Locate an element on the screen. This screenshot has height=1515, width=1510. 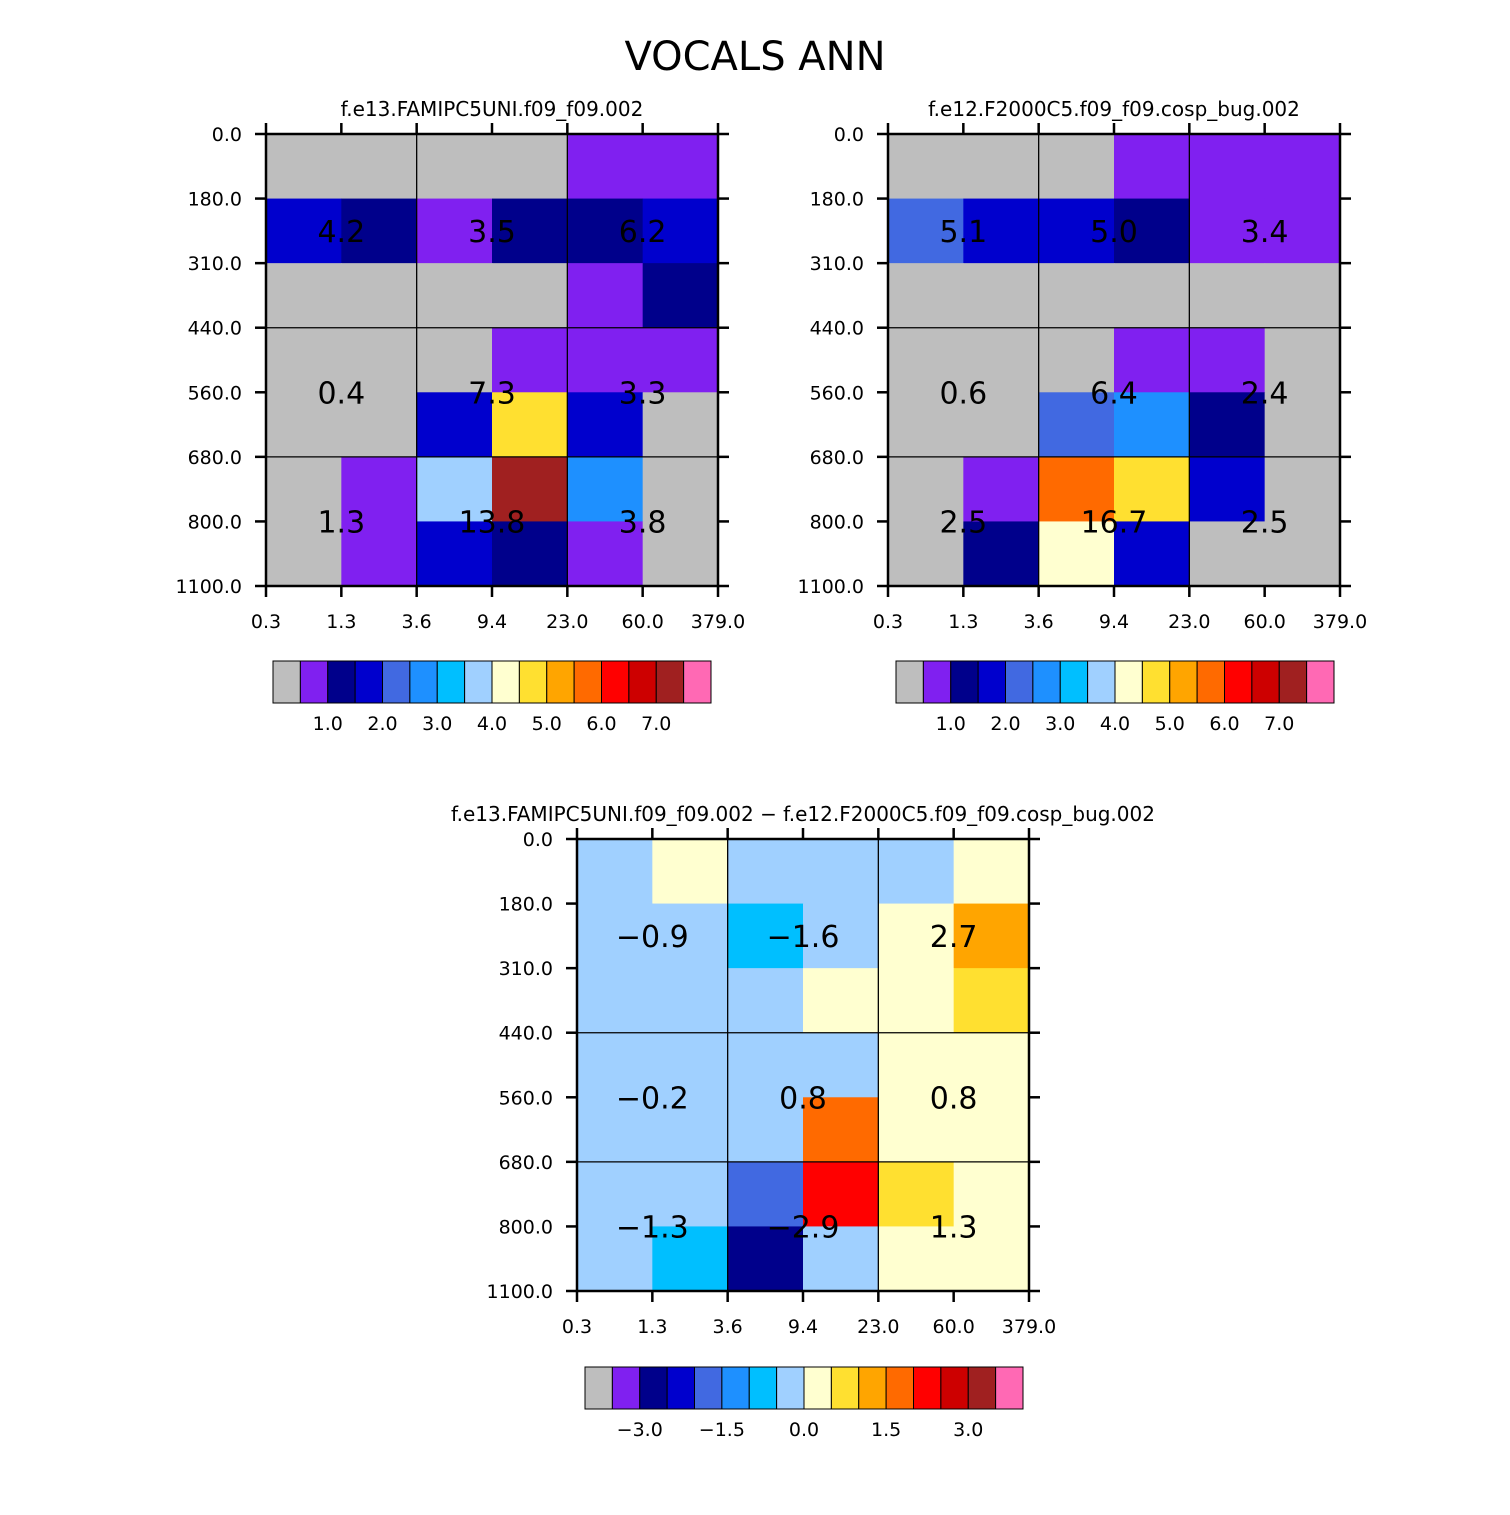
colorbar-label: 7.0 is located at coordinates (1279, 724).